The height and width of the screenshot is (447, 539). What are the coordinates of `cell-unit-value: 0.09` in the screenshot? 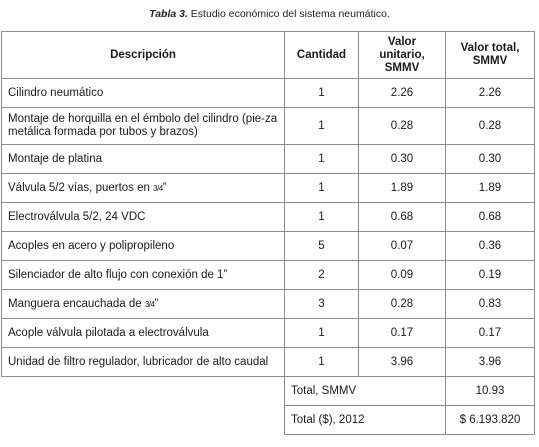 It's located at (402, 275).